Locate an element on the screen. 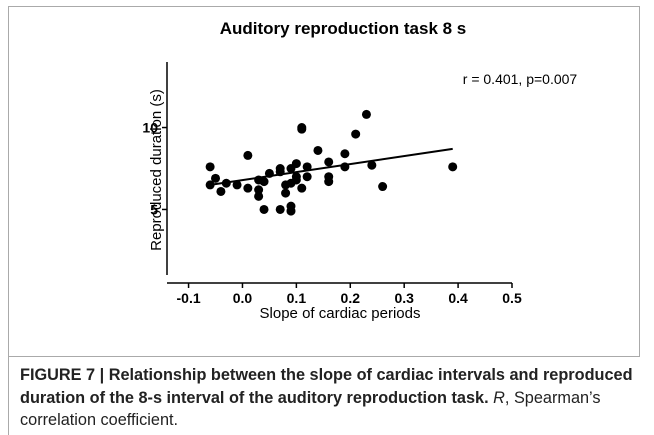 The height and width of the screenshot is (435, 654). x-tick-label: 0.4 is located at coordinates (458, 298).